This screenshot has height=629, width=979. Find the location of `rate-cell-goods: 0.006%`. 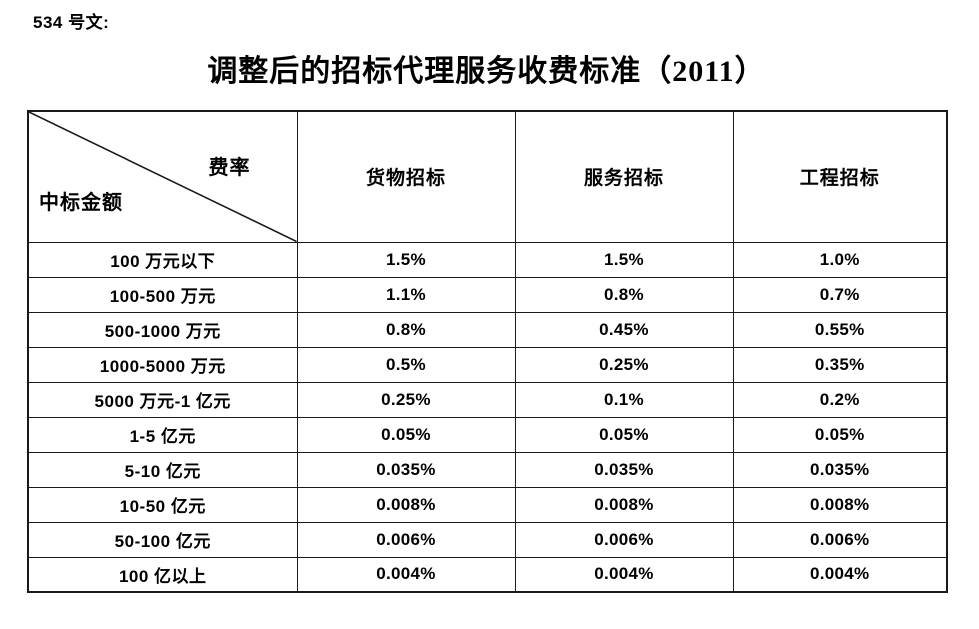

rate-cell-goods: 0.006% is located at coordinates (406, 539).